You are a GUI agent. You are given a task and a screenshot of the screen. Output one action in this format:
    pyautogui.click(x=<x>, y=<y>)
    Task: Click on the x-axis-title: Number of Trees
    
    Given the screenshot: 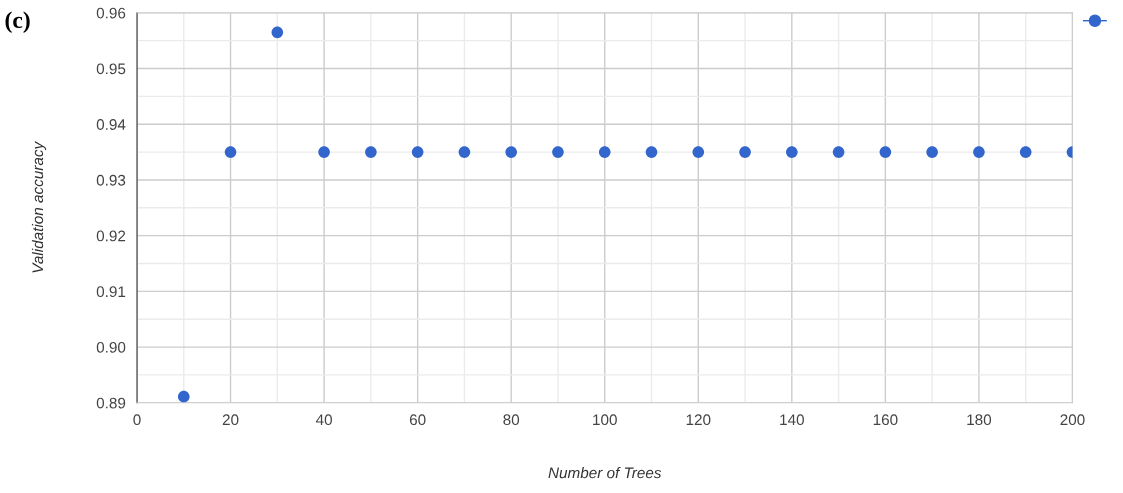 What is the action you would take?
    pyautogui.click(x=605, y=473)
    